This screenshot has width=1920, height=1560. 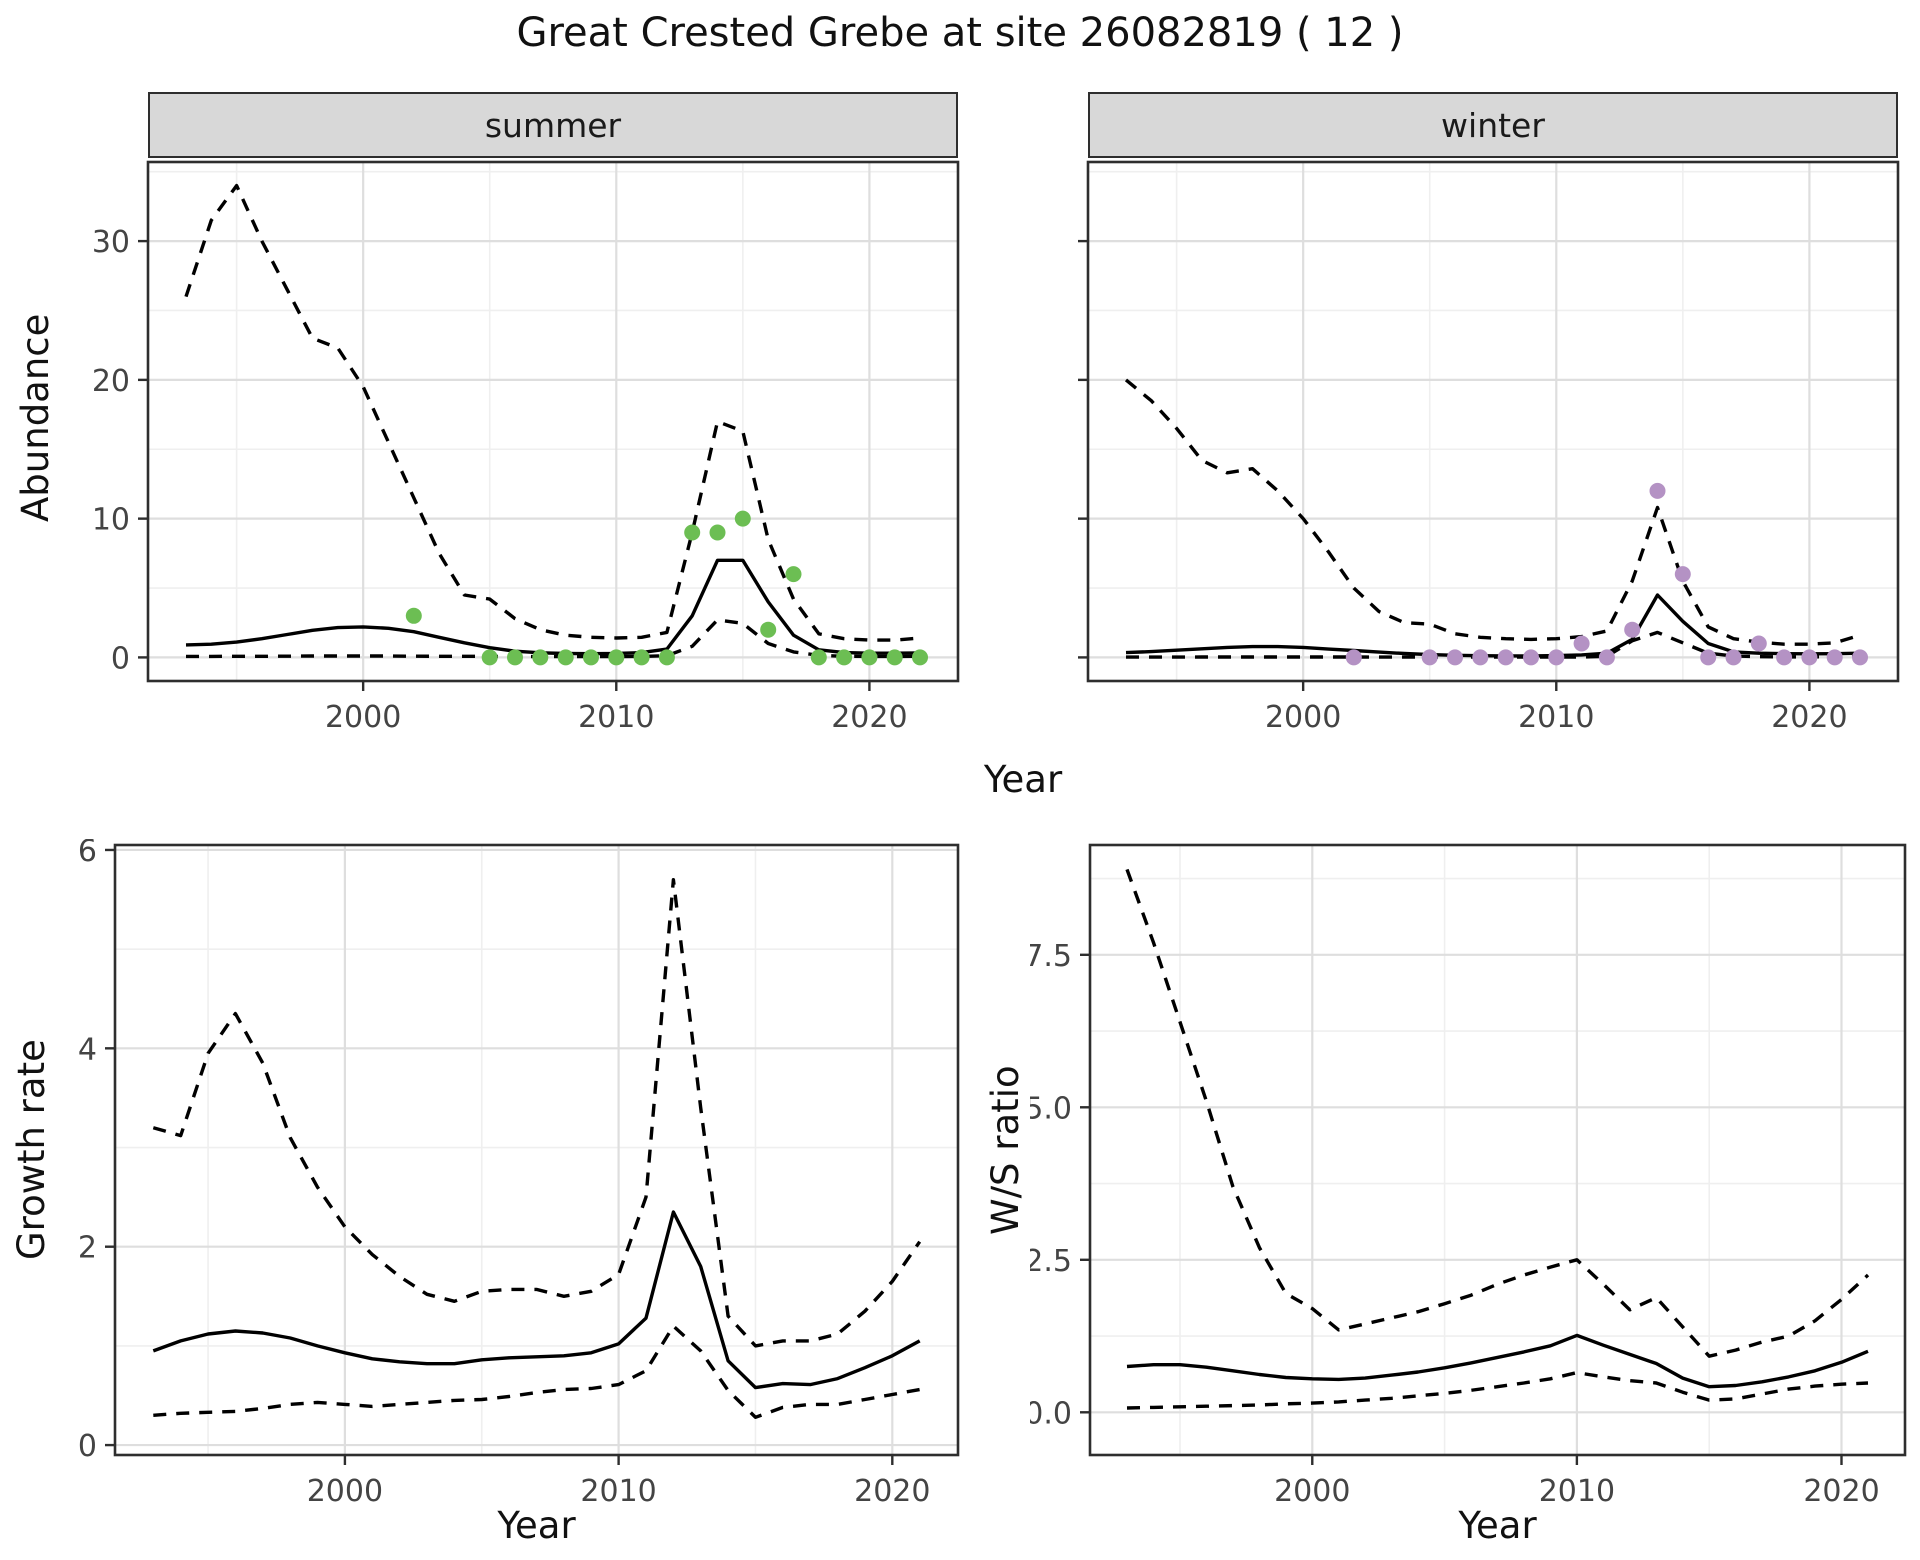 What do you see at coordinates (1497, 1113) in the screenshot?
I see `ws-upper_ci-line` at bounding box center [1497, 1113].